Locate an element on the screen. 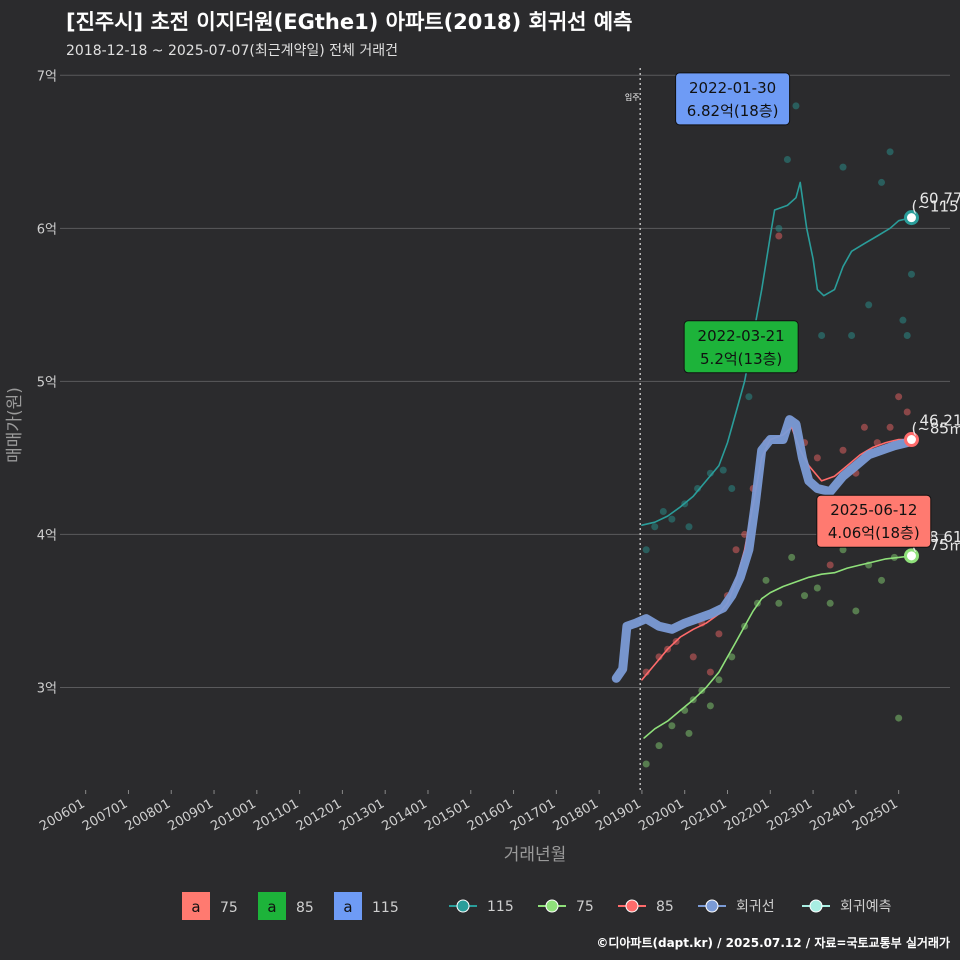  x-tick-label: 201001 is located at coordinates (233, 815).